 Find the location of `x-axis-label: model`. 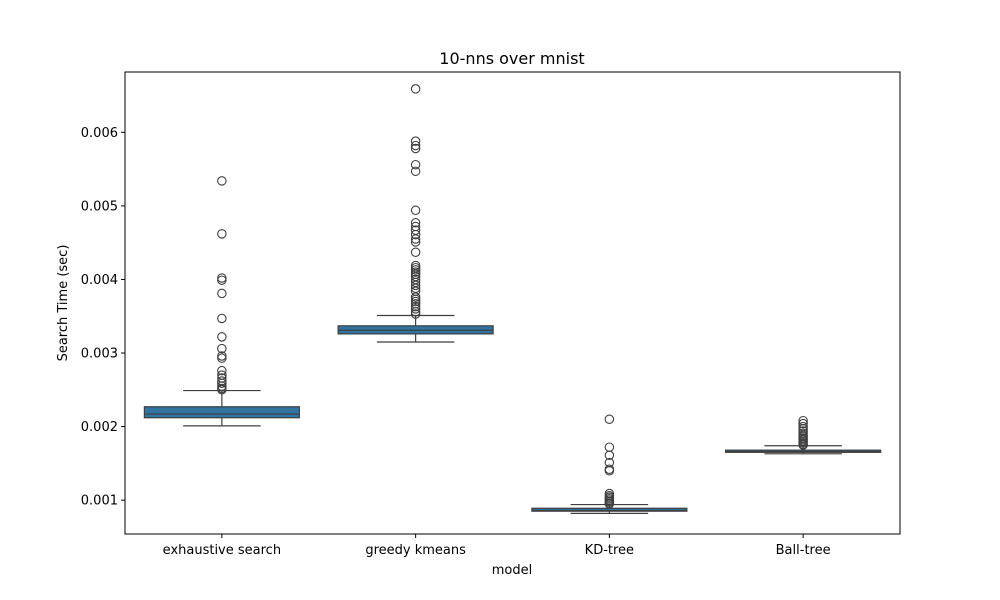

x-axis-label: model is located at coordinates (512, 570).